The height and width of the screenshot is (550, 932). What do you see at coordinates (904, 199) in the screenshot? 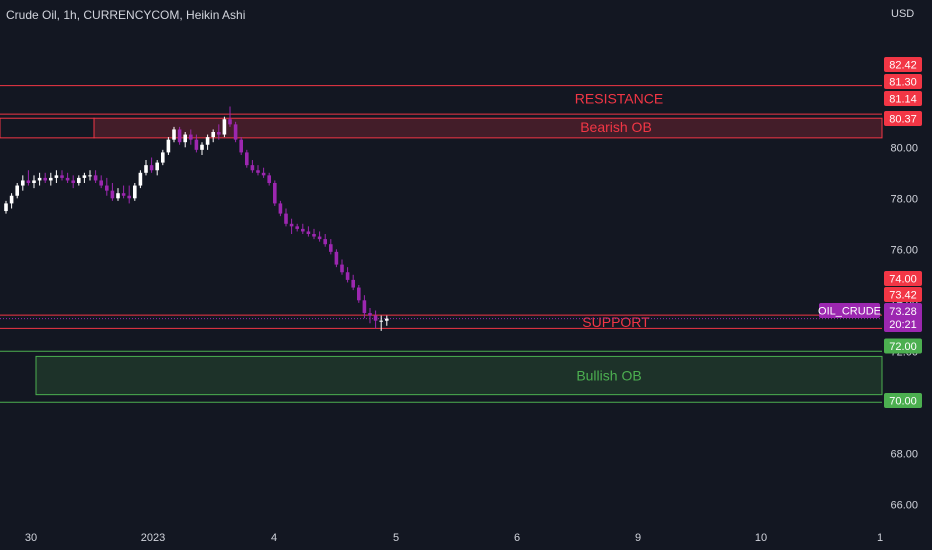
I see `y-tick-label: 78.00` at bounding box center [904, 199].